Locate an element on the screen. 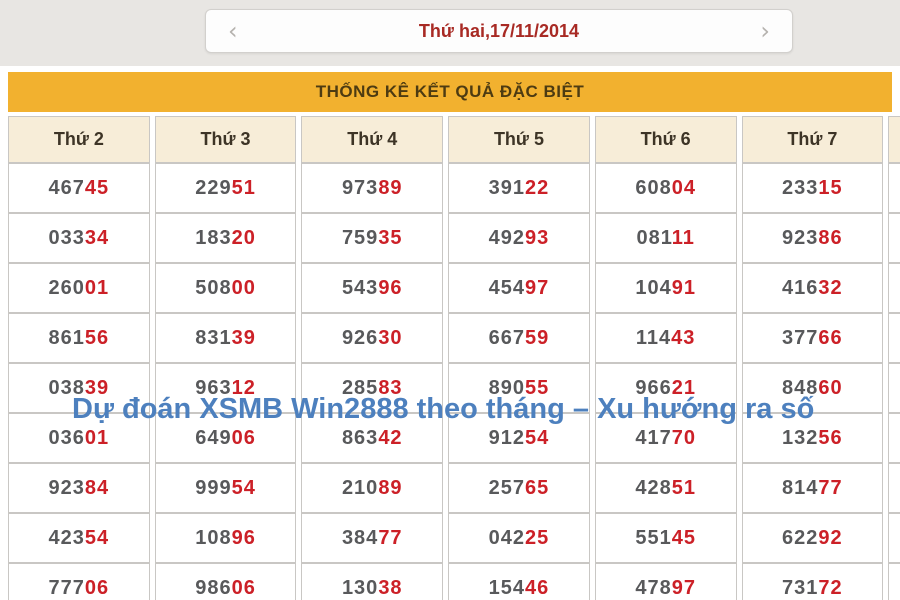 Image resolution: width=900 pixels, height=600 pixels. result-cell: 26001 is located at coordinates (79, 288).